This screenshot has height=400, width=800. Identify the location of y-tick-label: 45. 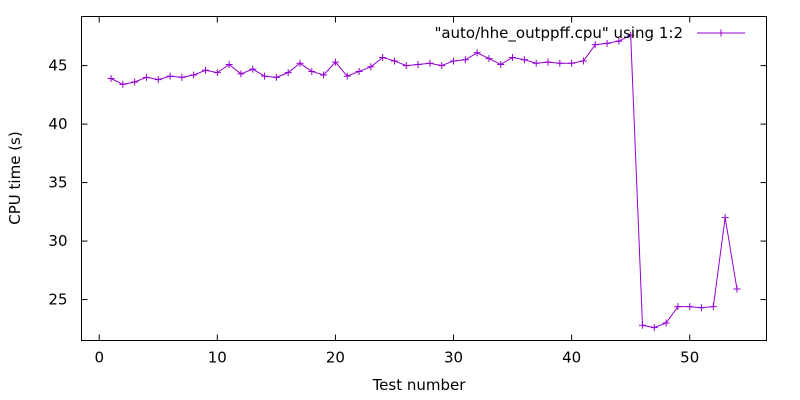
(57, 66).